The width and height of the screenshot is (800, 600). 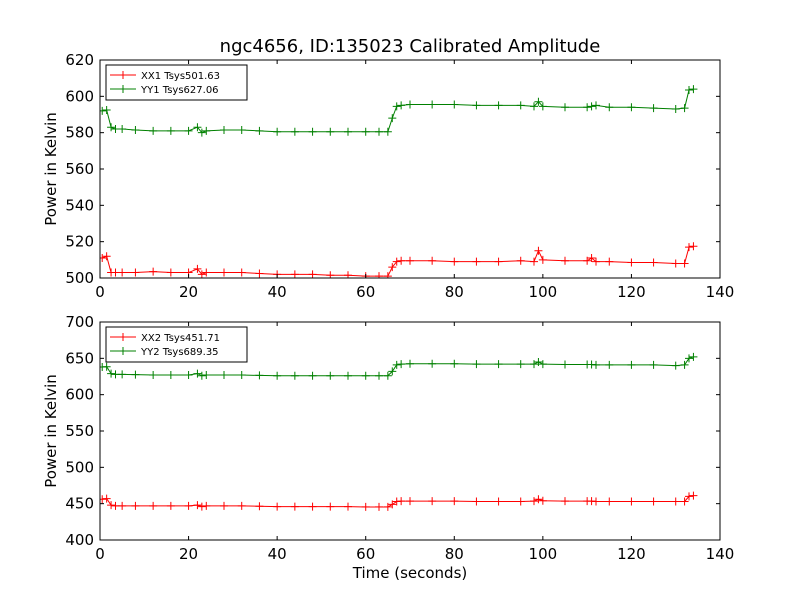 I want to click on chart-title: ngc4656, ID:135023 Calibrated Amplitude, so click(x=410, y=46).